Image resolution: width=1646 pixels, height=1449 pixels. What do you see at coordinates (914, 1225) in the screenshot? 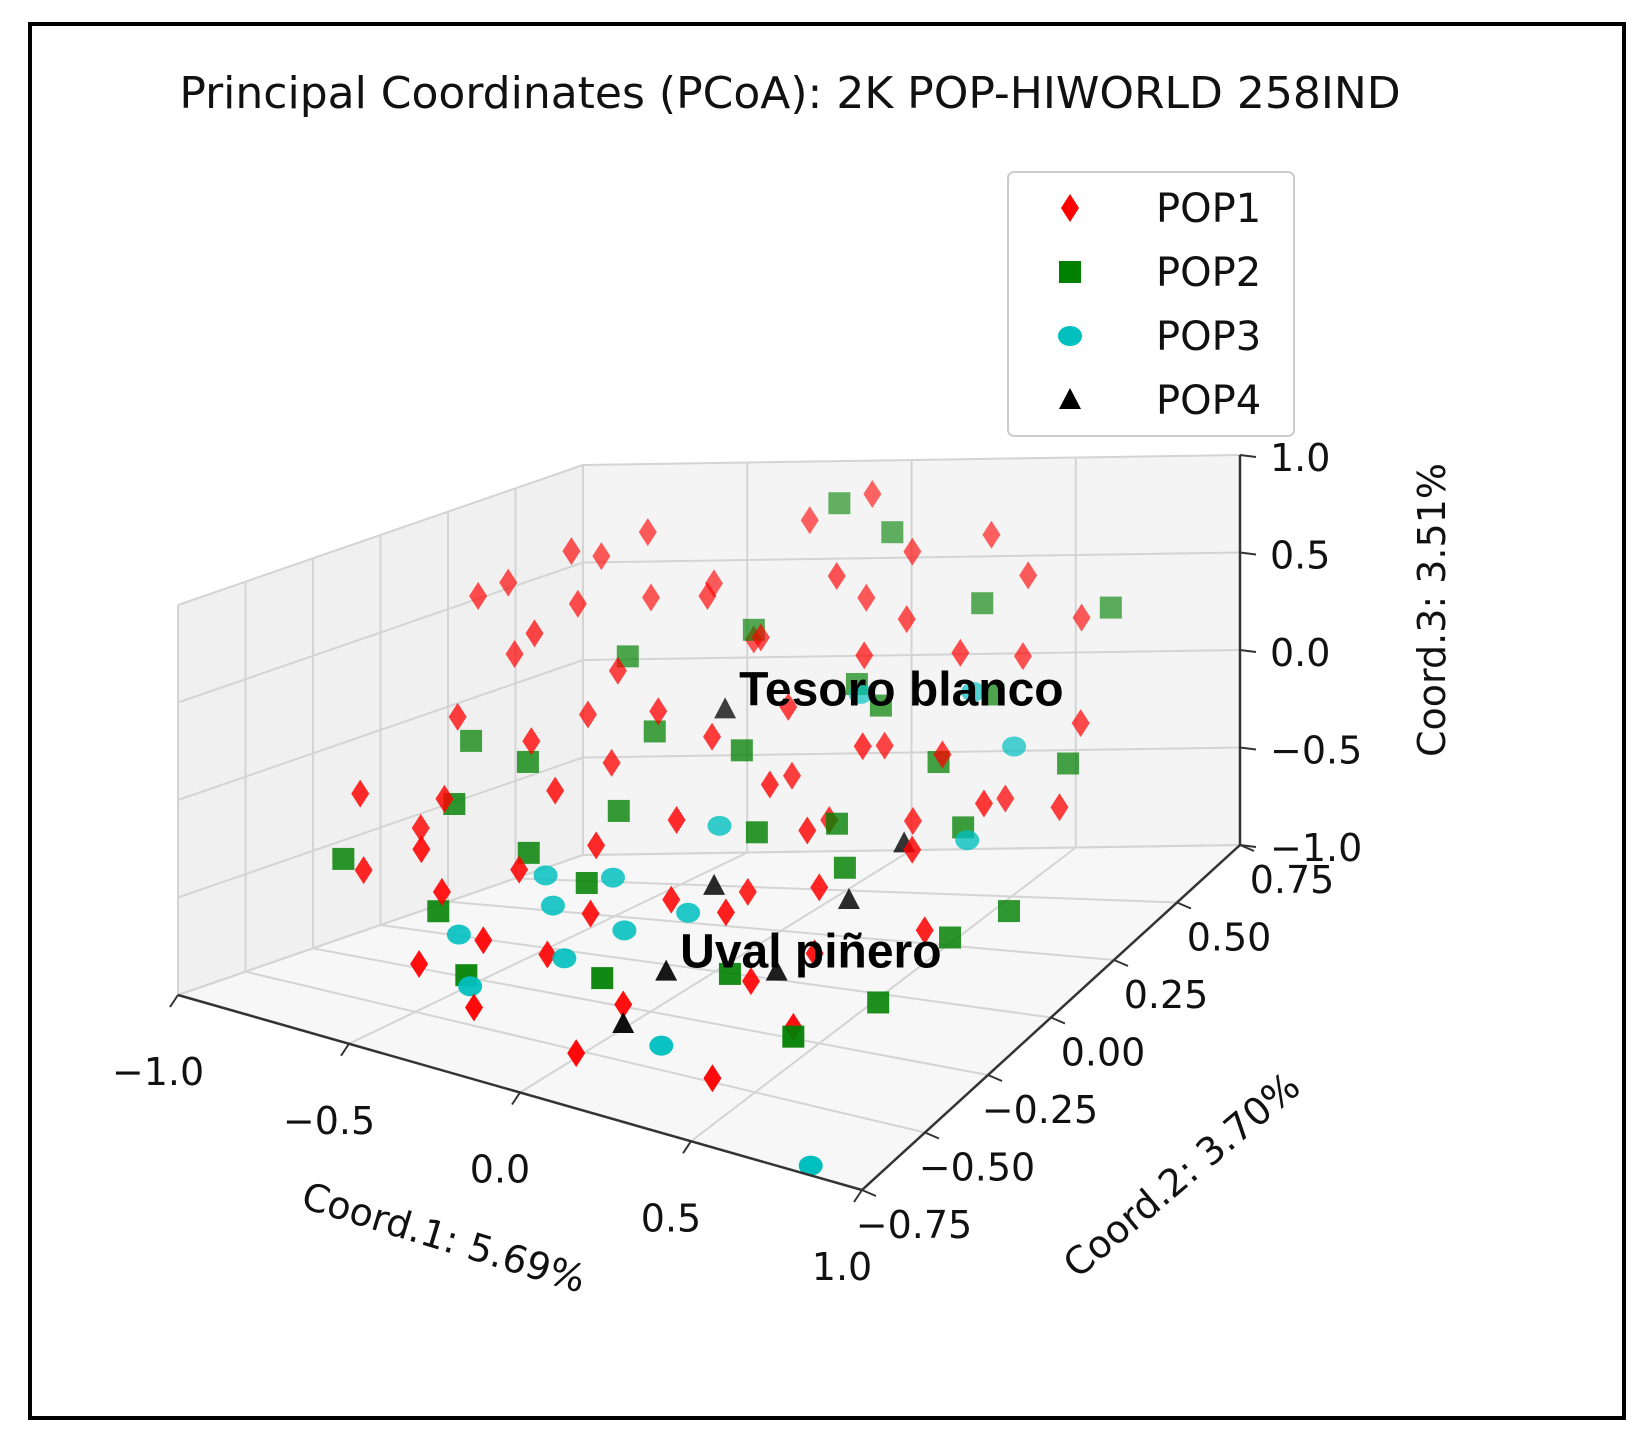
I see `y-tick-label: −0.75` at bounding box center [914, 1225].